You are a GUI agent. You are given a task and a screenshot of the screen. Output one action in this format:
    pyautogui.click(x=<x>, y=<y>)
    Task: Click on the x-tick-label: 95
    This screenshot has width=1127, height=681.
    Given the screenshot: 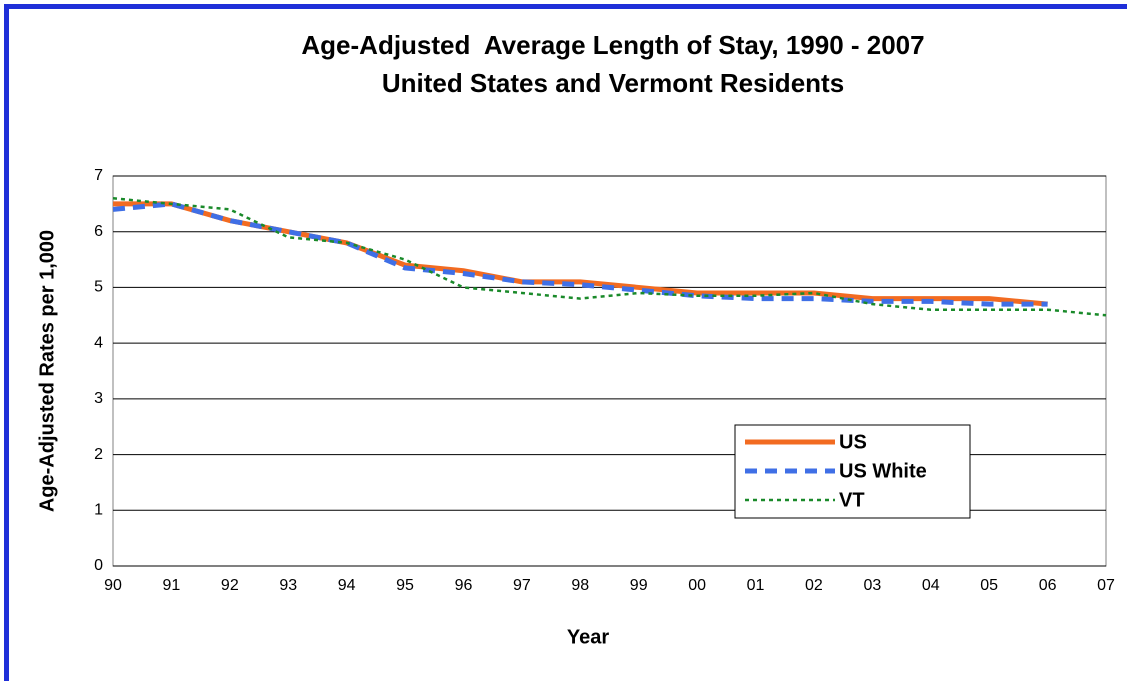 What is the action you would take?
    pyautogui.click(x=405, y=585)
    